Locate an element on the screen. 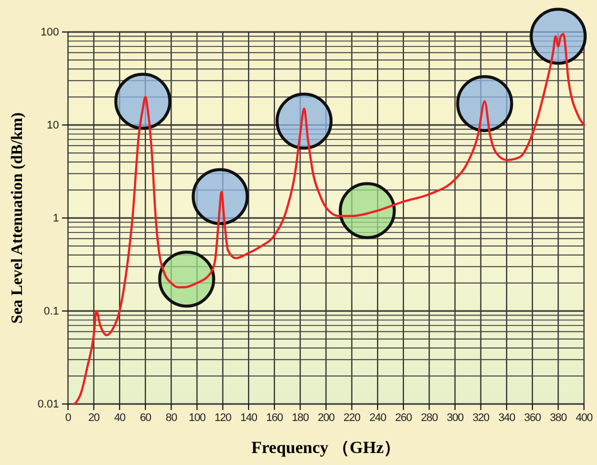  x-tick-label: 40 is located at coordinates (120, 418).